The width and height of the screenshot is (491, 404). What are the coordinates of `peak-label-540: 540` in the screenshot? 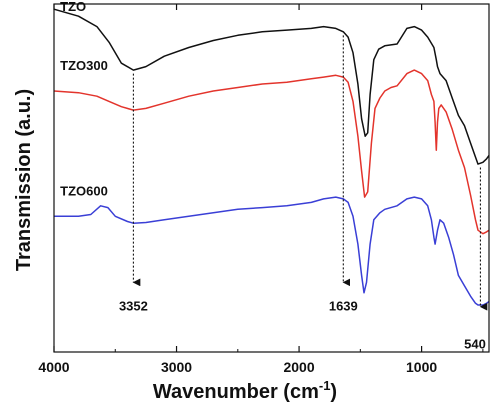 It's located at (475, 344).